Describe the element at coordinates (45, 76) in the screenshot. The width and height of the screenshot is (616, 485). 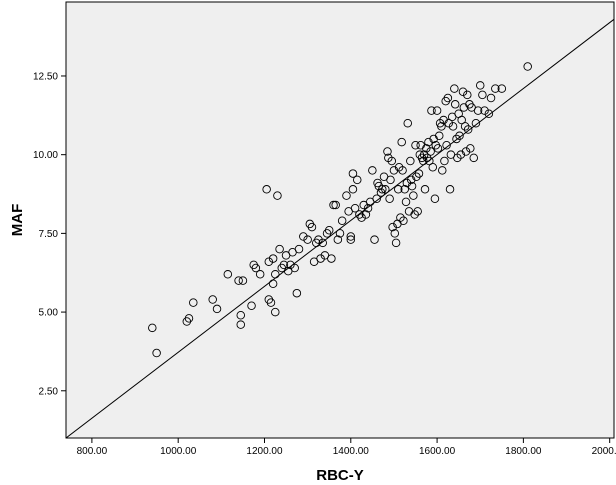
I see `y-tick-label: 12.50` at that location.